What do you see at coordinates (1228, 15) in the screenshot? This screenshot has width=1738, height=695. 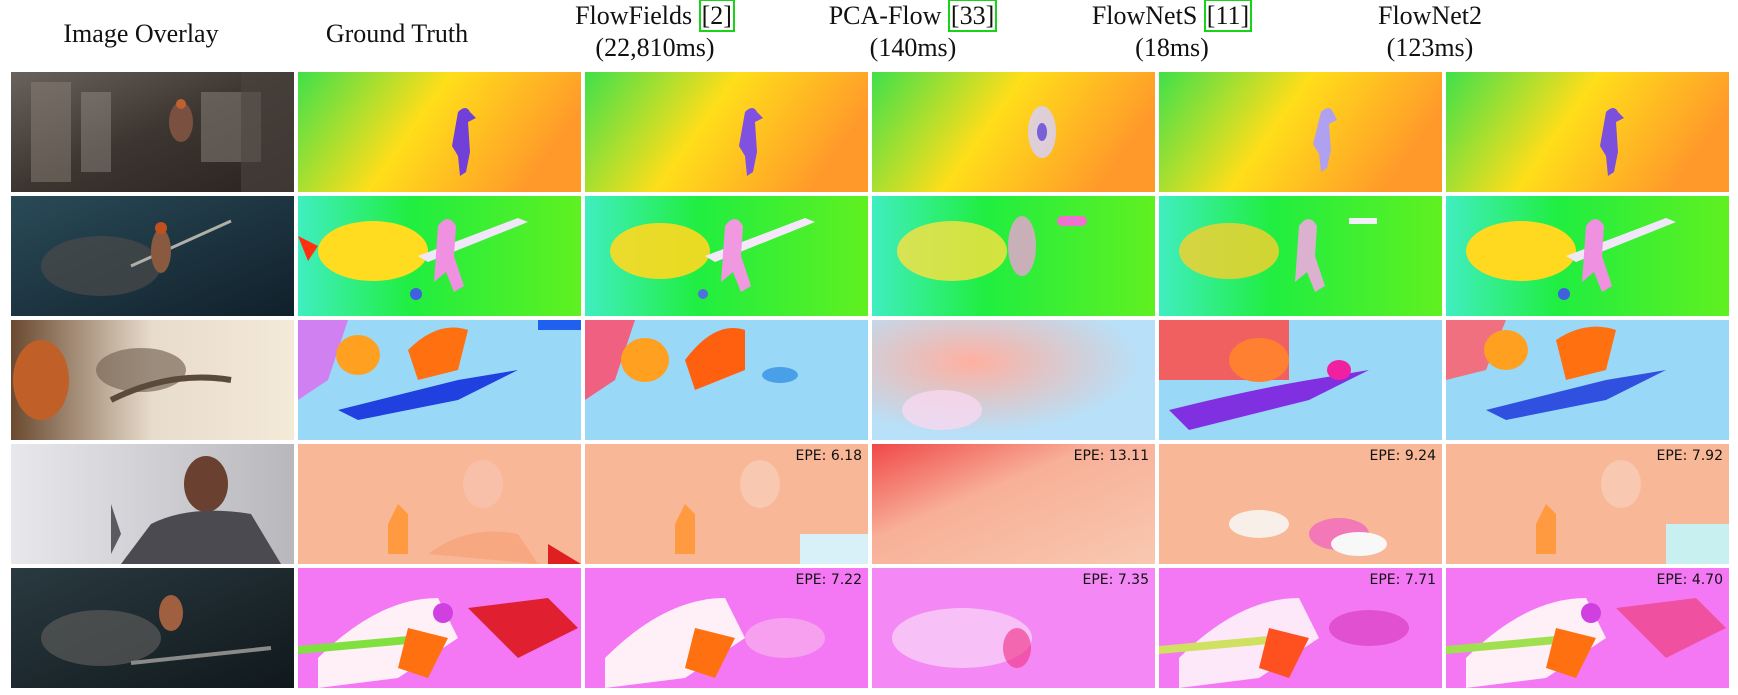 I see `citation-link: 11` at bounding box center [1228, 15].